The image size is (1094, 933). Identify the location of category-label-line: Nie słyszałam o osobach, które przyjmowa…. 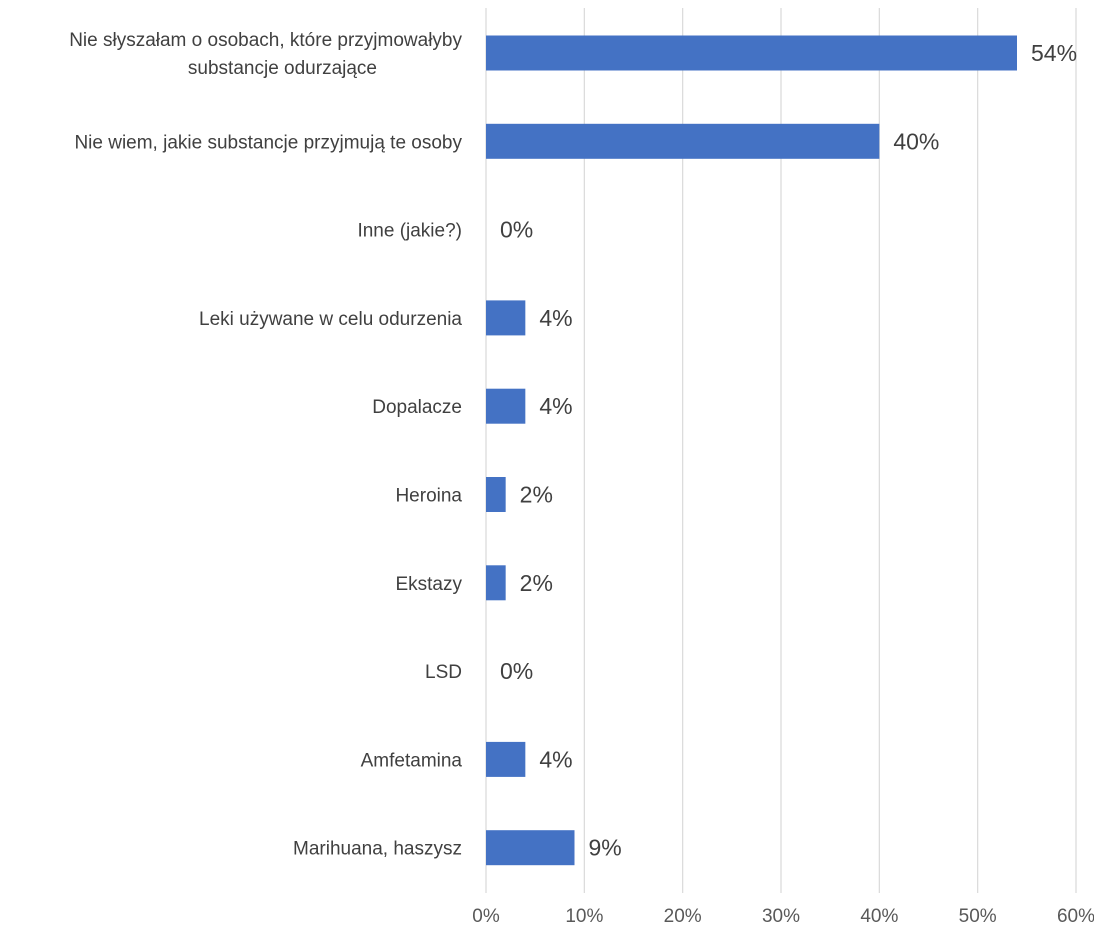
(265, 40).